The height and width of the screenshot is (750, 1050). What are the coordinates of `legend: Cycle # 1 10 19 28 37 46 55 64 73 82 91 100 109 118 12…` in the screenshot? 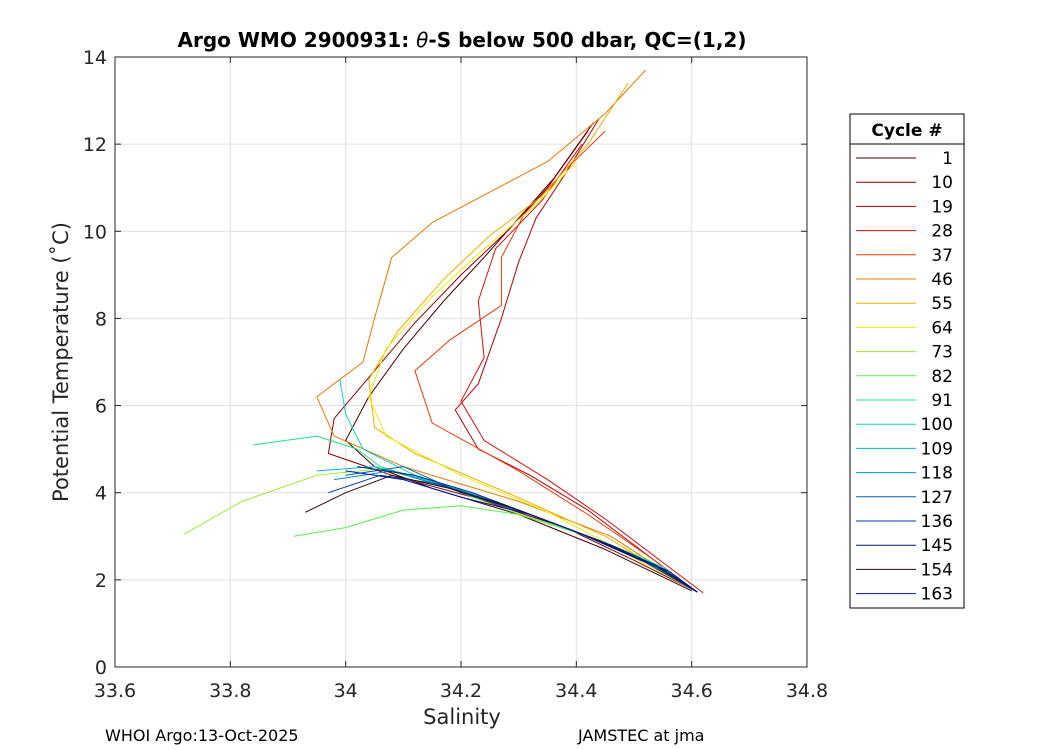 It's located at (907, 361).